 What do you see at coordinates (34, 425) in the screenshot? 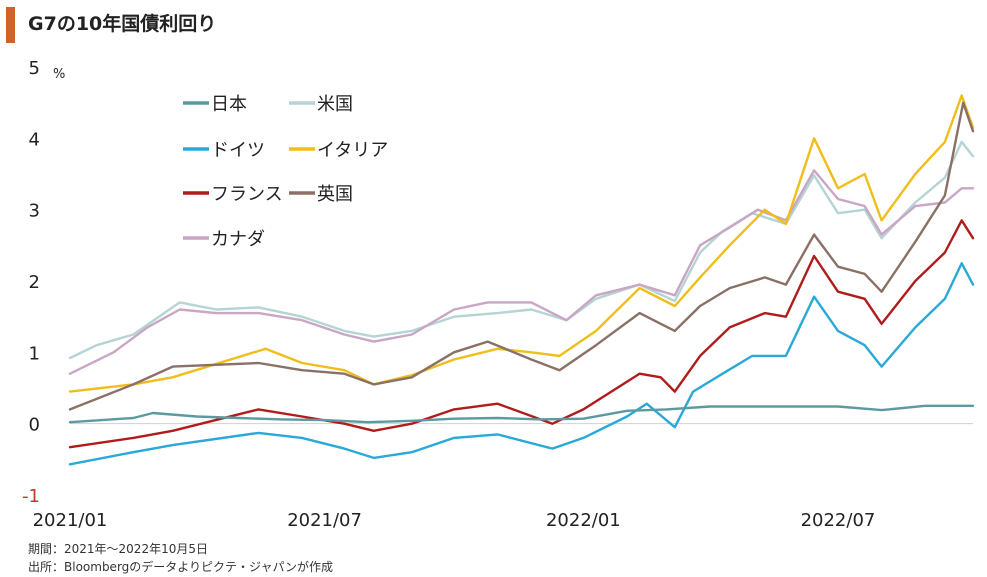
I see `y-tick-label: 0` at bounding box center [34, 425].